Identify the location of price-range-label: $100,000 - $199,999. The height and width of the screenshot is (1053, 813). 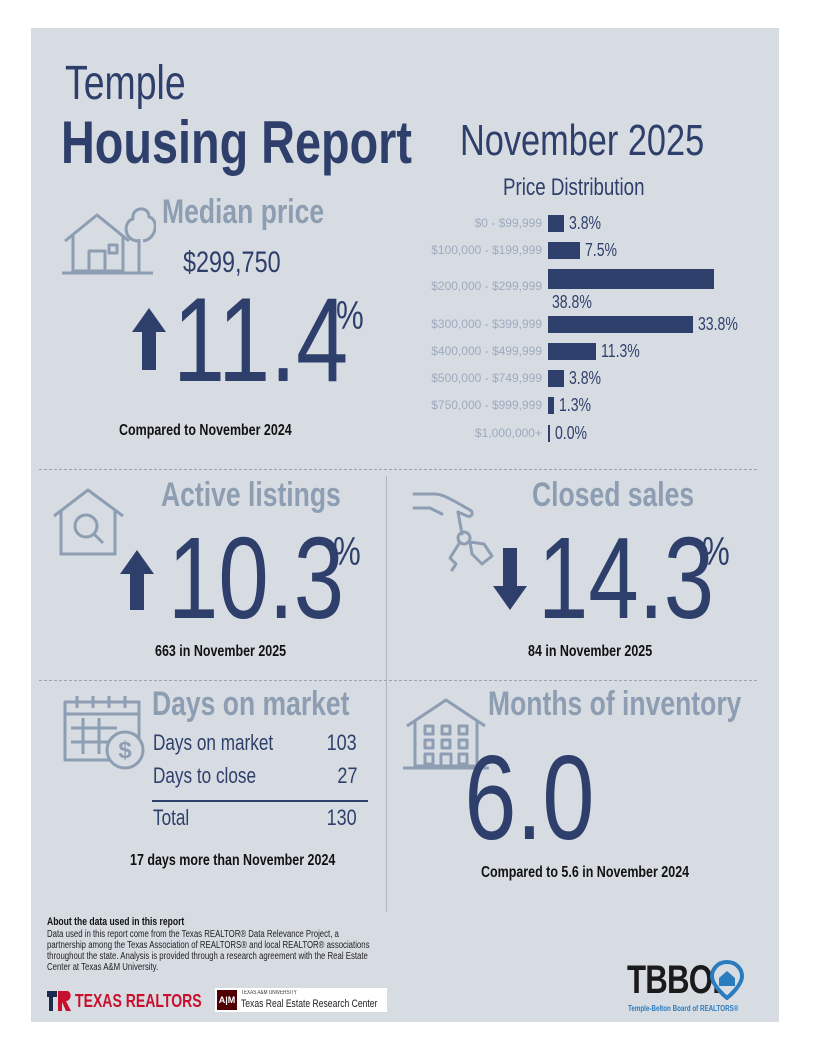
(486, 250).